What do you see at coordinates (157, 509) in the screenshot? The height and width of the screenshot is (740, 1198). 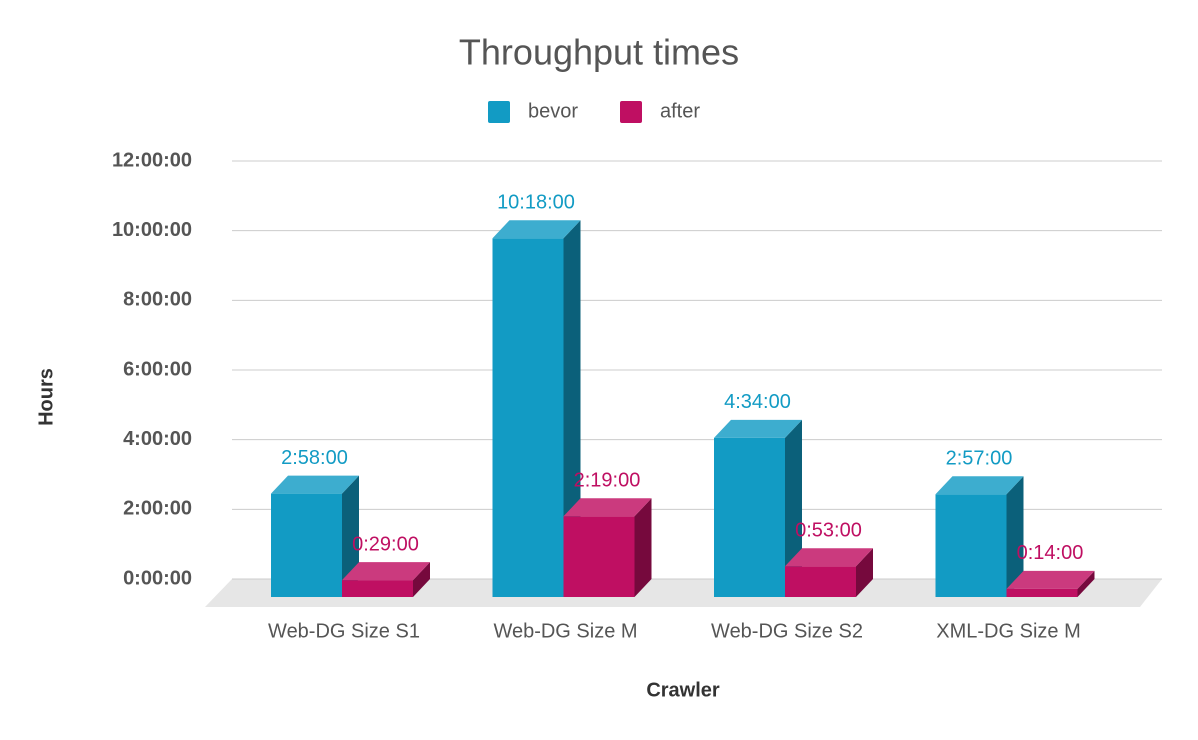 I see `y-tick-label: 2:00:00` at bounding box center [157, 509].